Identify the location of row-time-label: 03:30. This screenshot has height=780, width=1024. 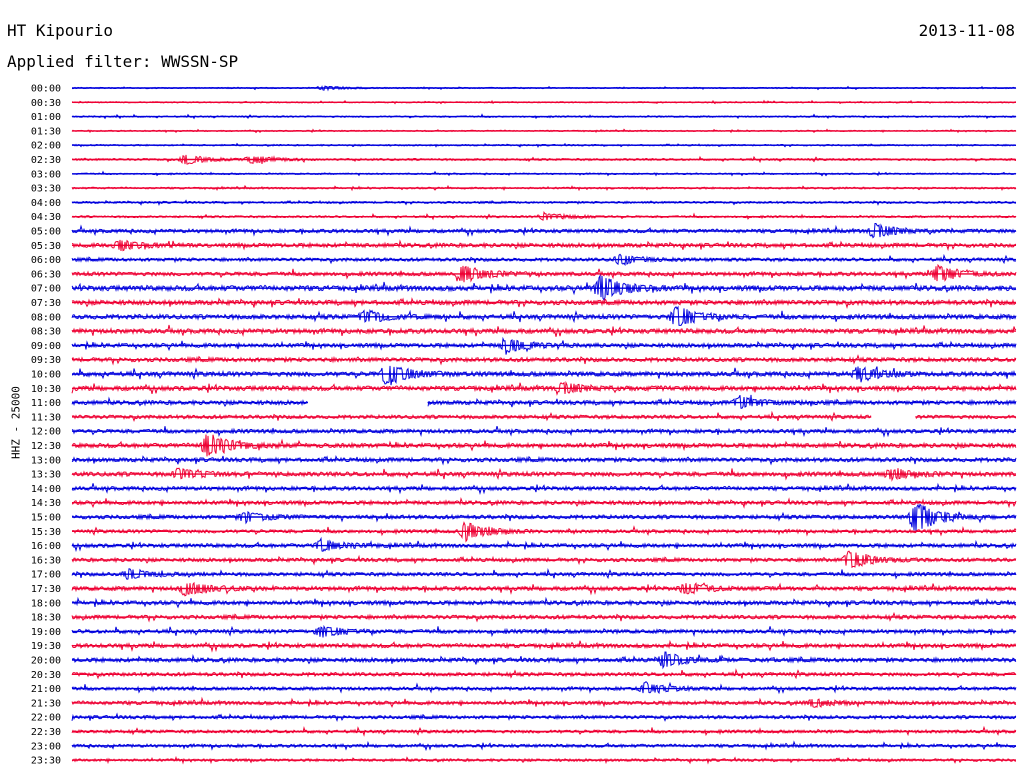
(46, 189).